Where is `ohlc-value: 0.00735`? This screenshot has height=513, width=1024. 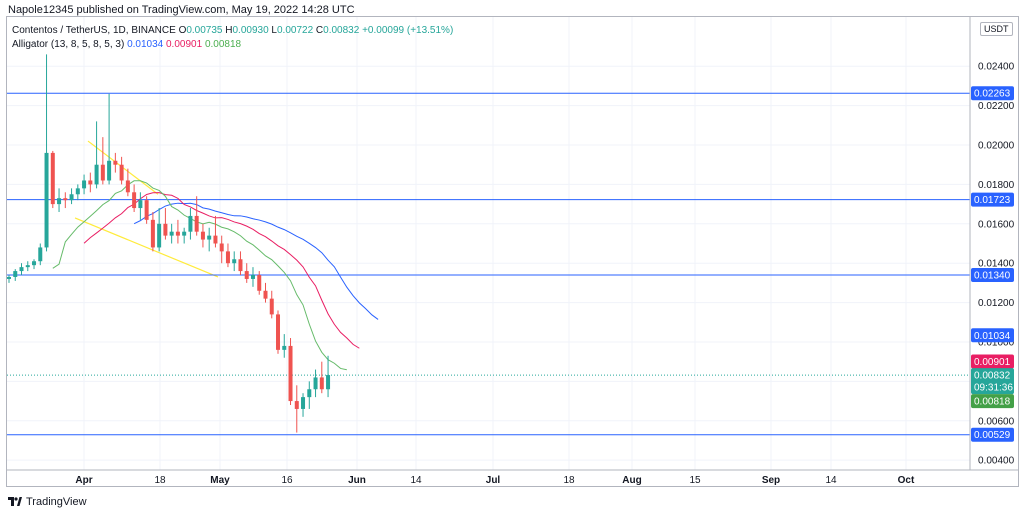 ohlc-value: 0.00735 is located at coordinates (204, 30).